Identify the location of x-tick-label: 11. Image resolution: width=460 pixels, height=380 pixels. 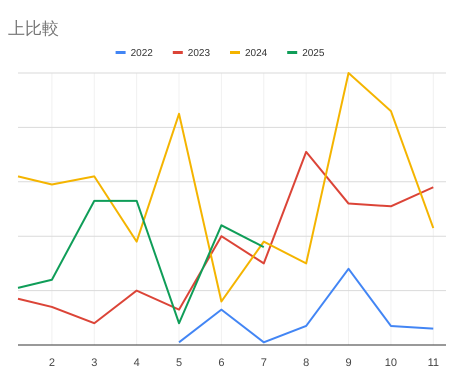
(433, 363).